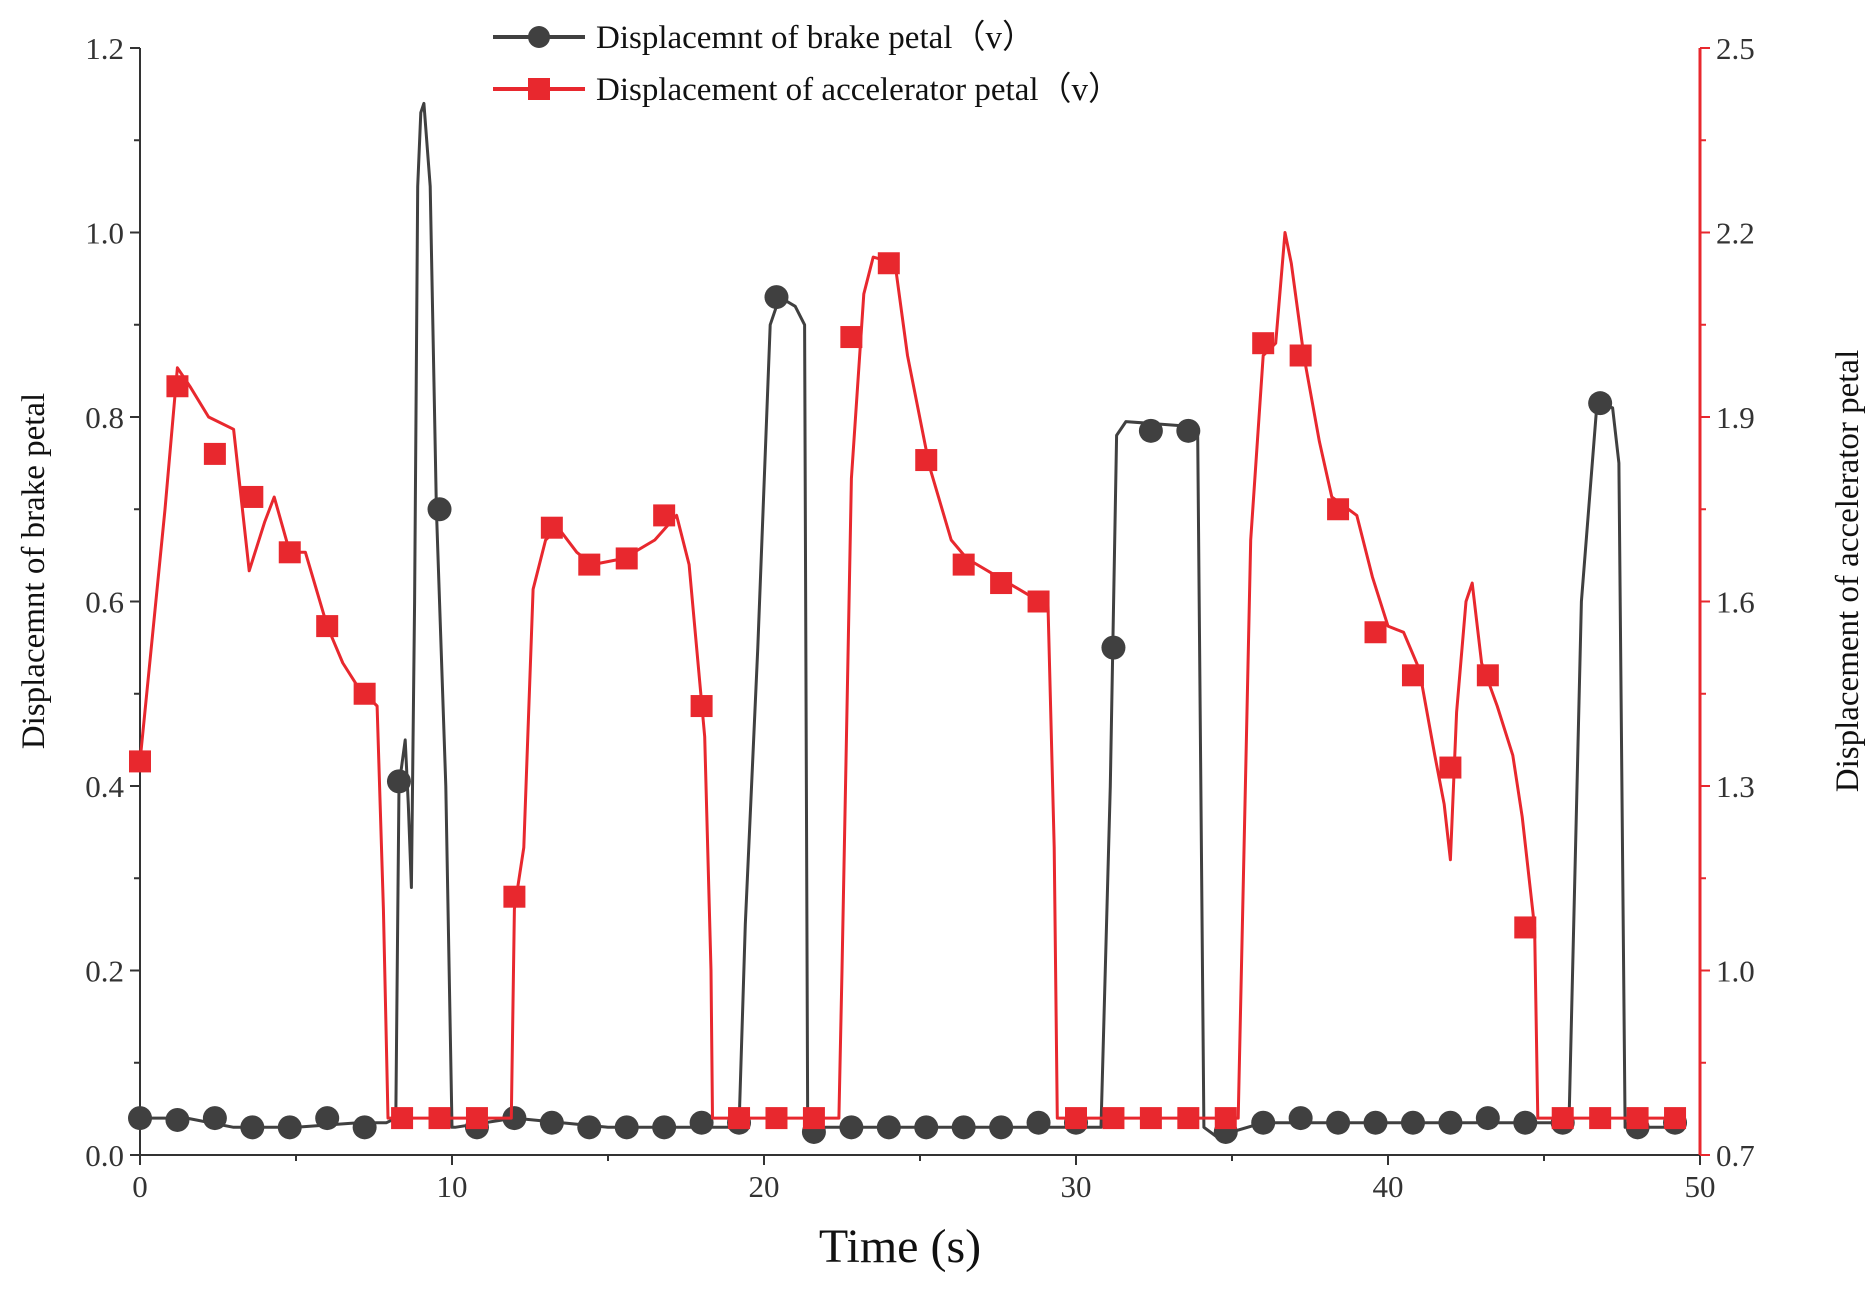 The width and height of the screenshot is (1875, 1300). What do you see at coordinates (104, 971) in the screenshot?
I see `y-left-tick-label: 0.2` at bounding box center [104, 971].